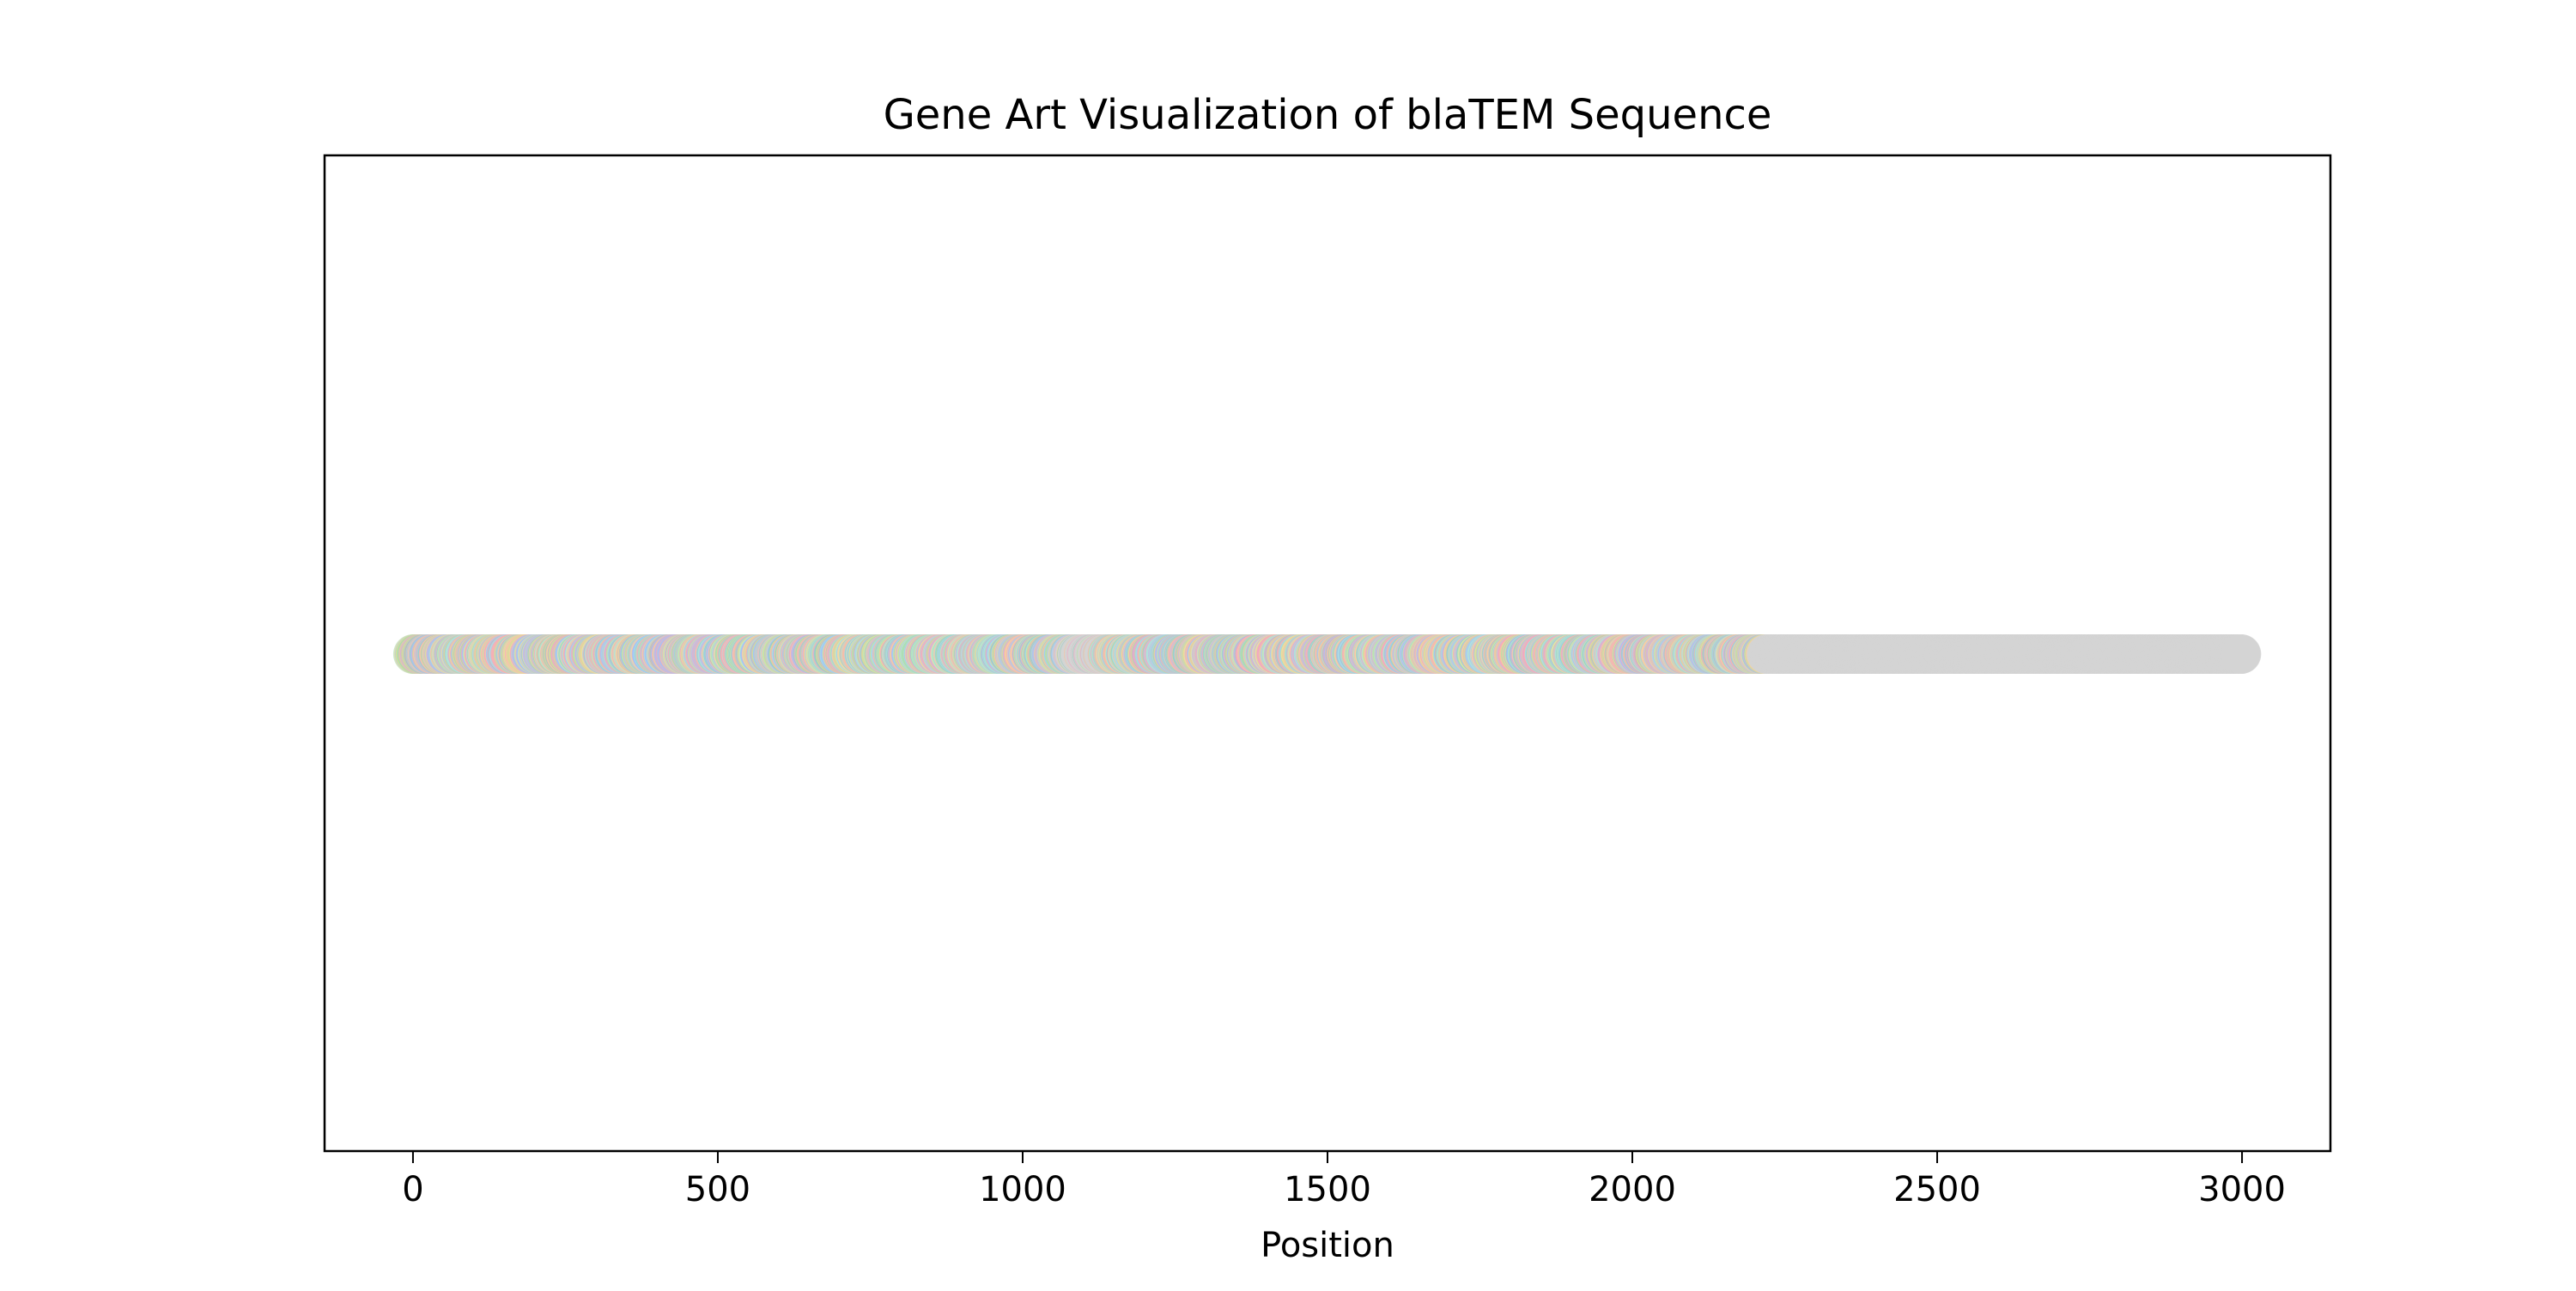 This screenshot has width=2576, height=1291. Describe the element at coordinates (1023, 1190) in the screenshot. I see `x-tick-label: 1000` at that location.